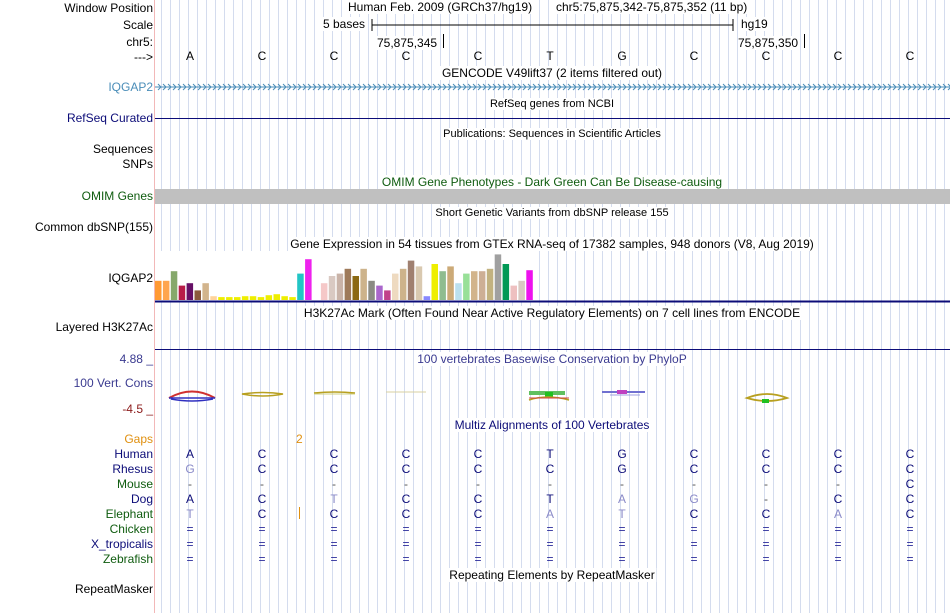 This screenshot has width=950, height=613. I want to click on multiz-track-title: Multiz Alignments of 100 Vertebrates, so click(552, 425).